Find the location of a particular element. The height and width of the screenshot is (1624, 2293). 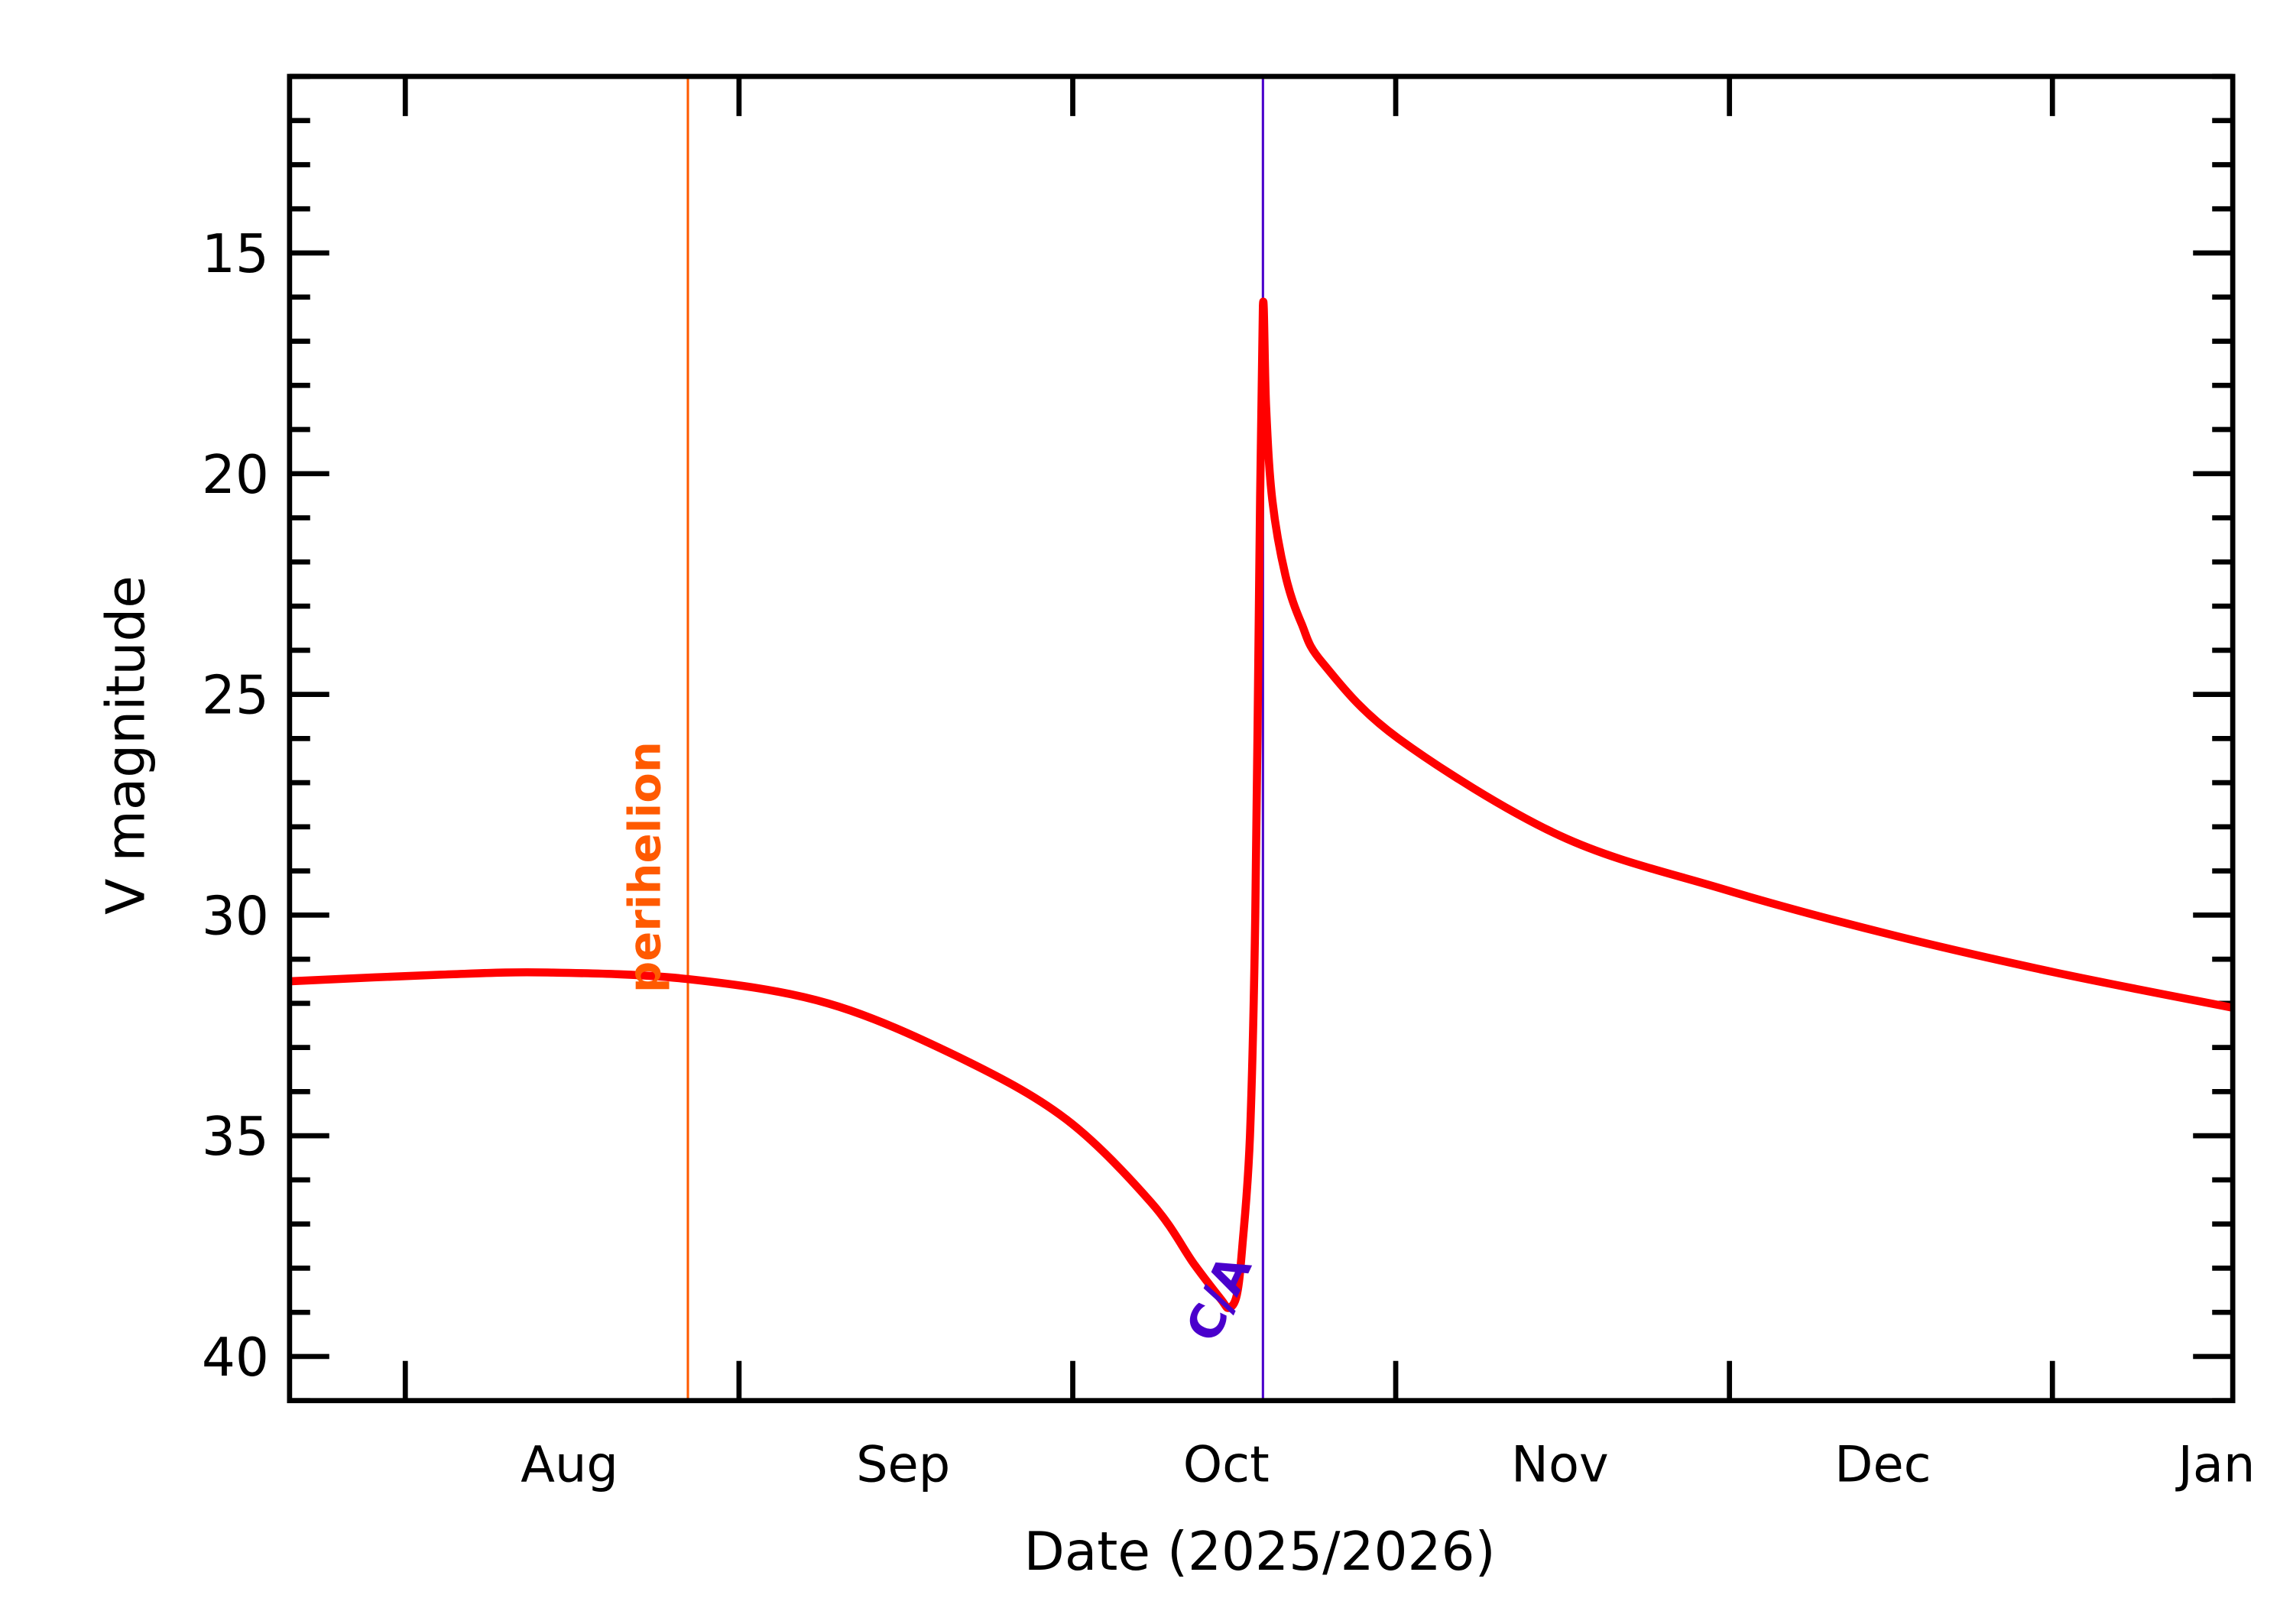

x-tick-label: Jan is located at coordinates (2215, 1464).